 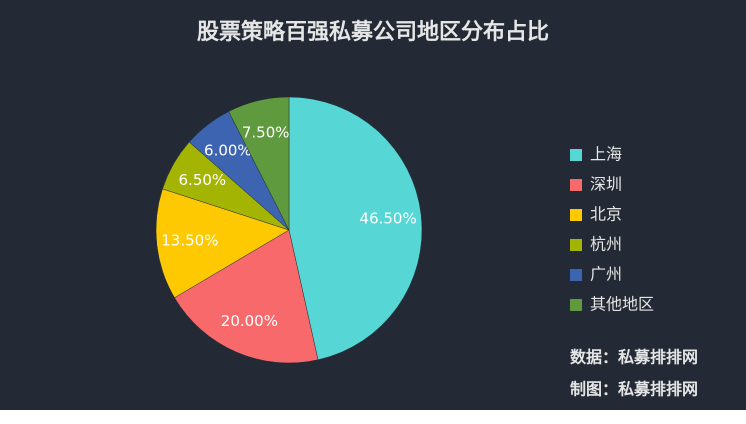 I want to click on legend-label: 上海, so click(x=606, y=154).